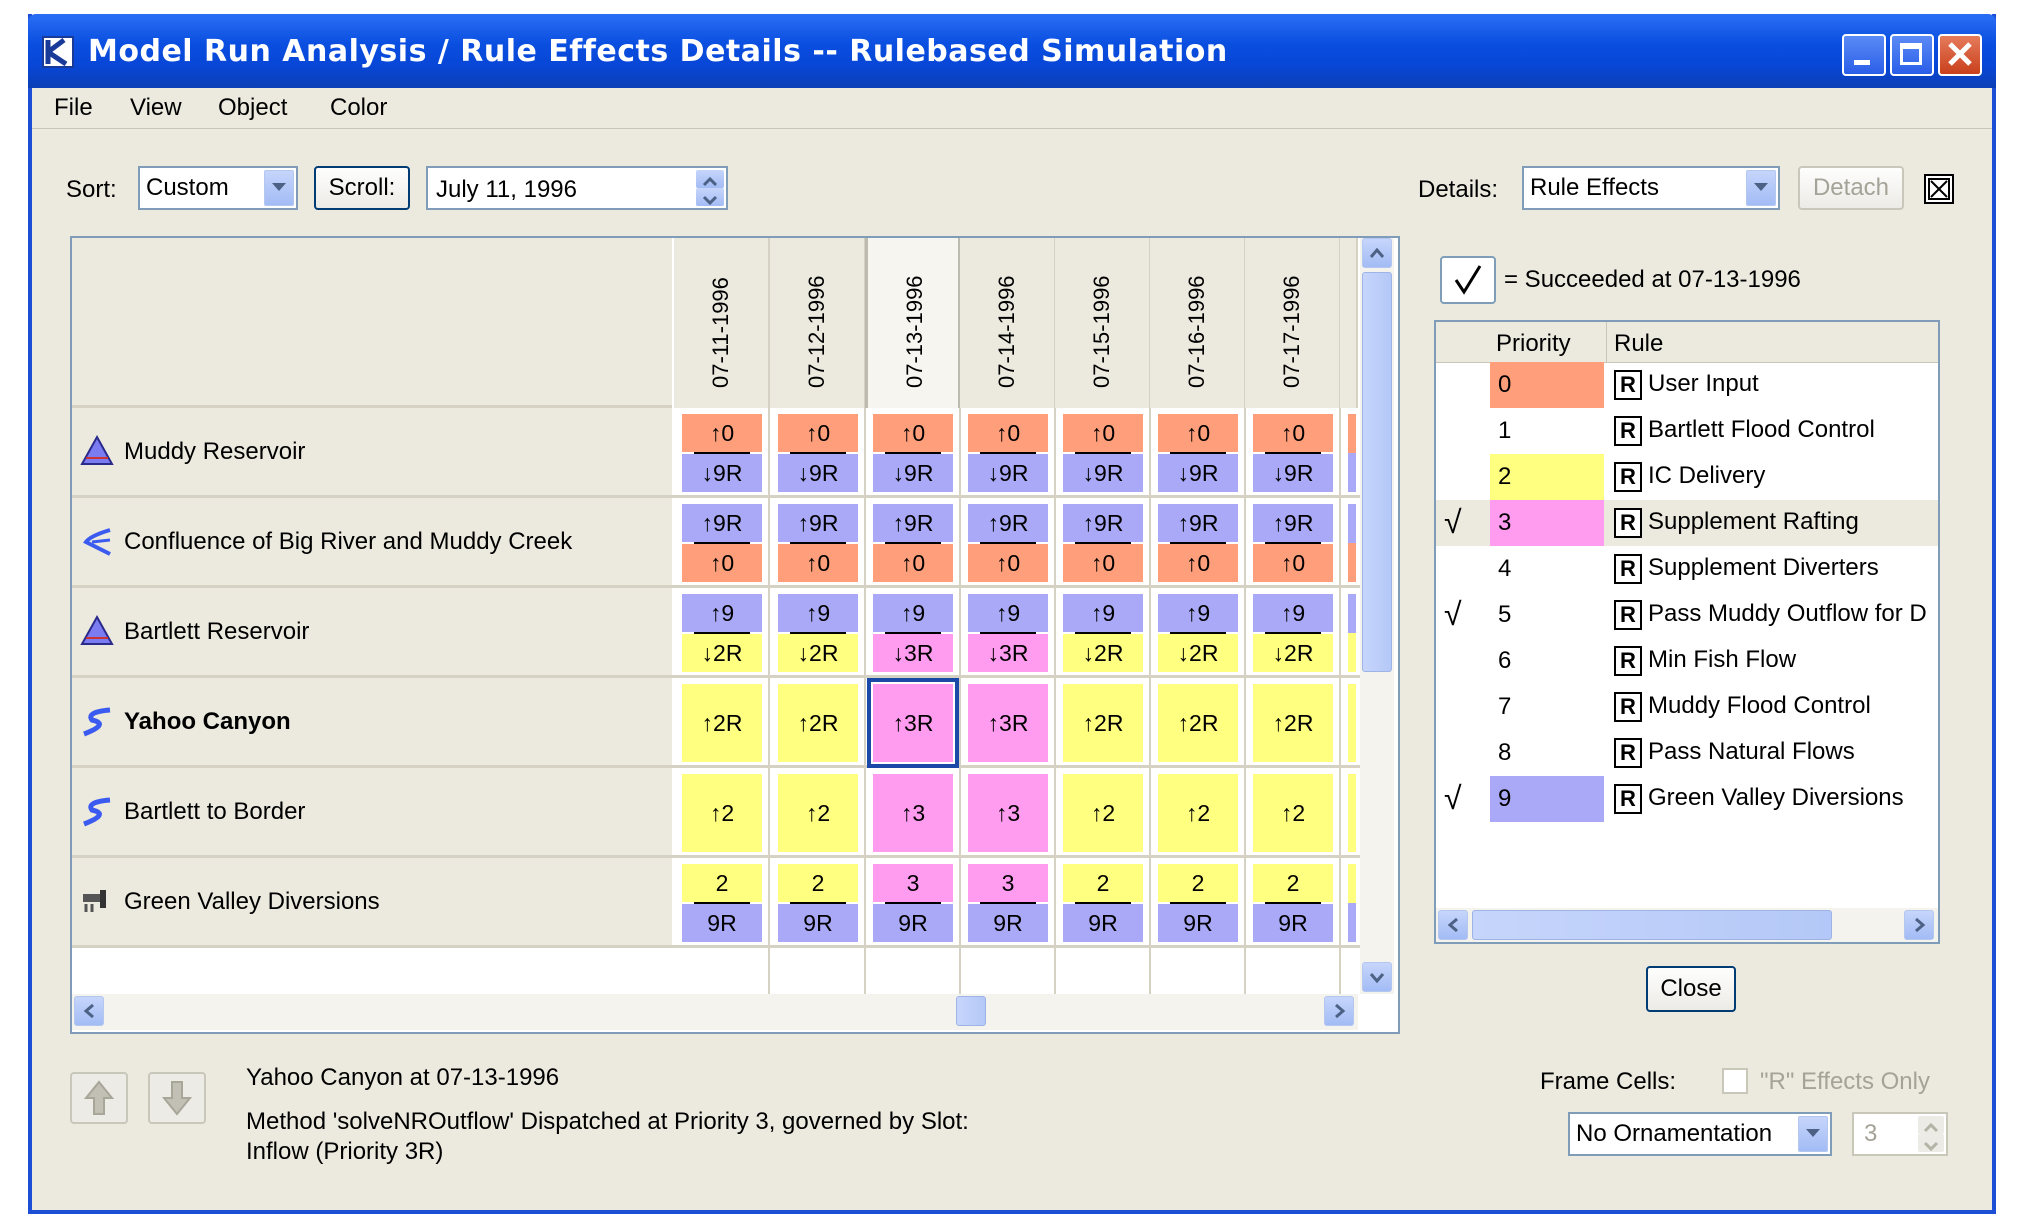 The image size is (2021, 1220). Describe the element at coordinates (73, 107) in the screenshot. I see `menu-file: File` at that location.